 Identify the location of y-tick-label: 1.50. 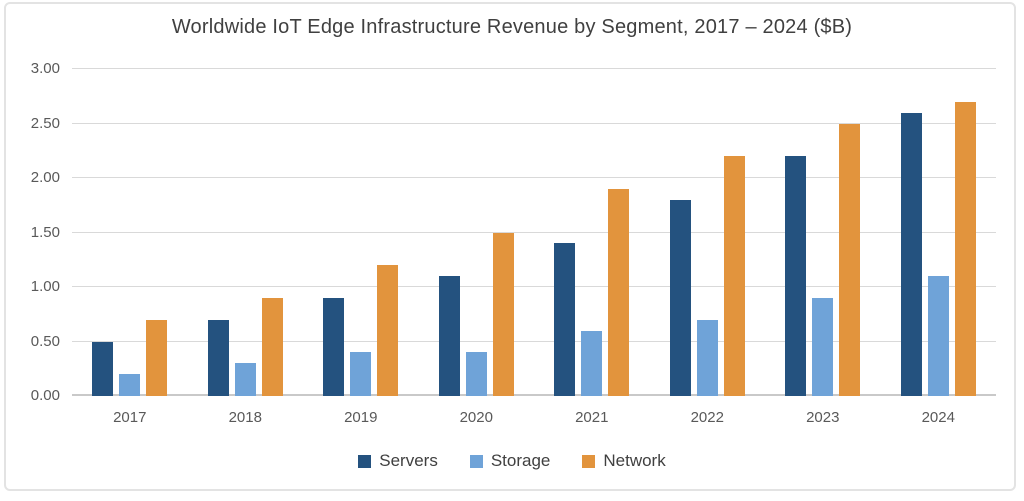
(45, 232).